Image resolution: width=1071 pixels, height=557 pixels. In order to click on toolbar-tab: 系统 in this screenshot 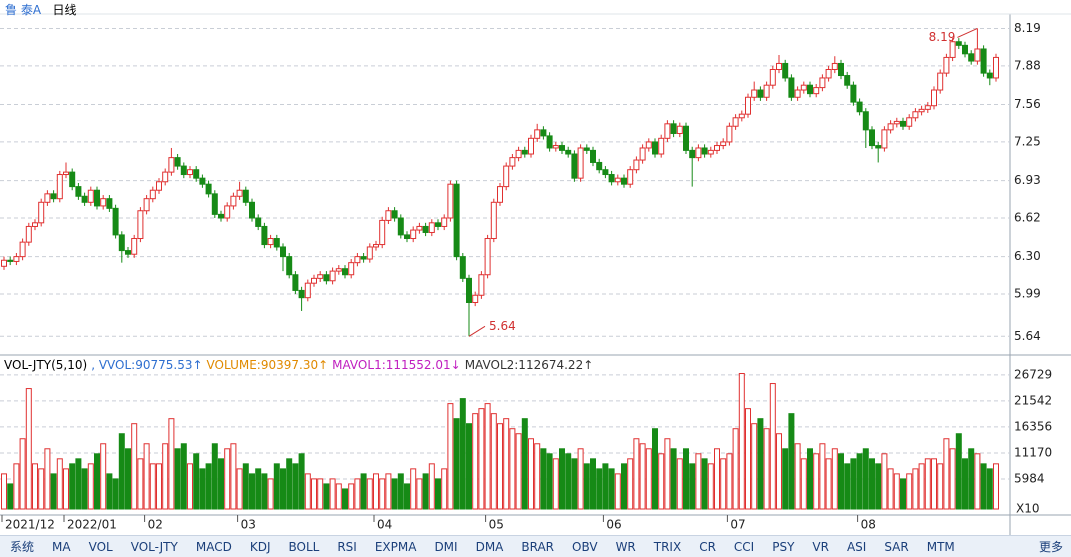, I will do `click(22, 547)`.